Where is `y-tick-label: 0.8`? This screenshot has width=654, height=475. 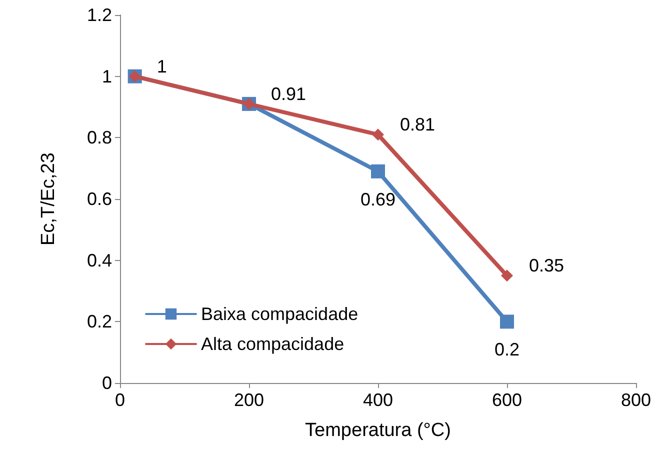
y-tick-label: 0.8 is located at coordinates (99, 138).